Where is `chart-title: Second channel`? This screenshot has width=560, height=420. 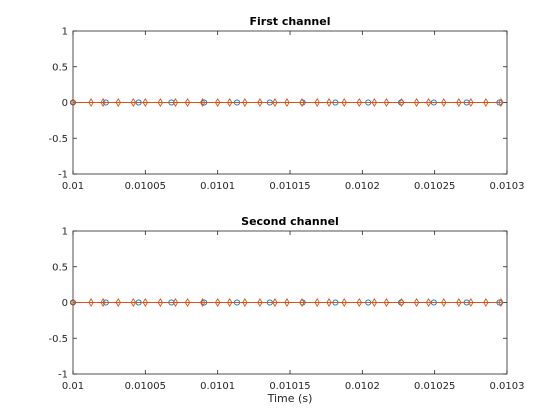
chart-title: Second channel is located at coordinates (290, 221).